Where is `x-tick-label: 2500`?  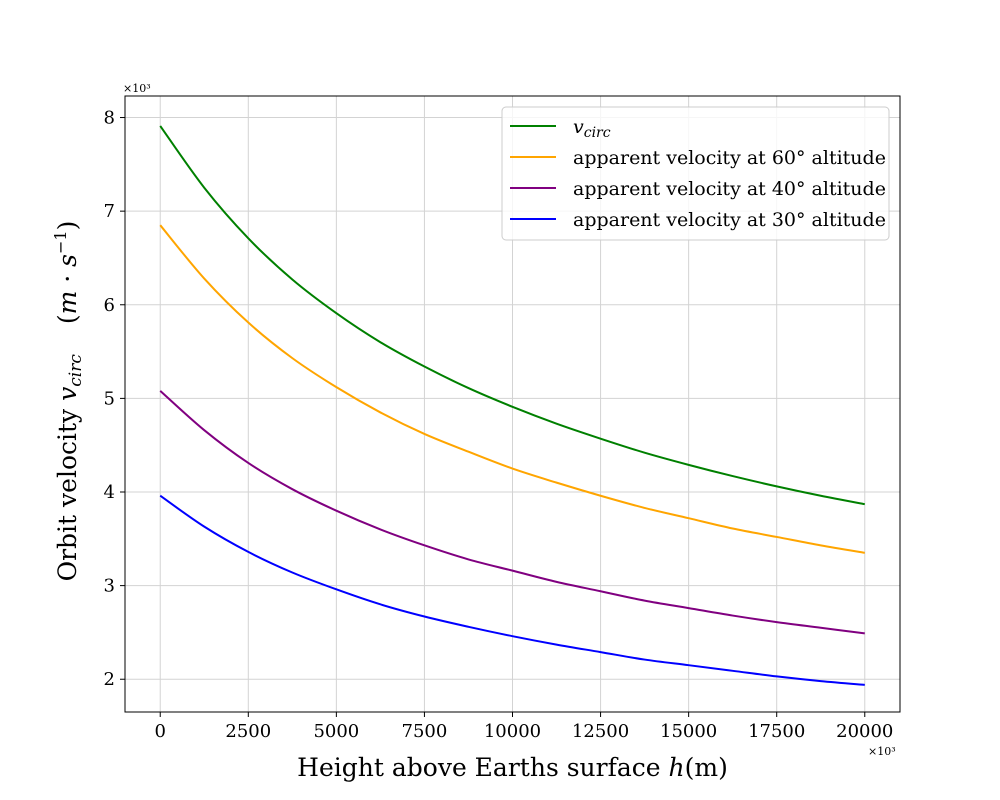 x-tick-label: 2500 is located at coordinates (248, 731).